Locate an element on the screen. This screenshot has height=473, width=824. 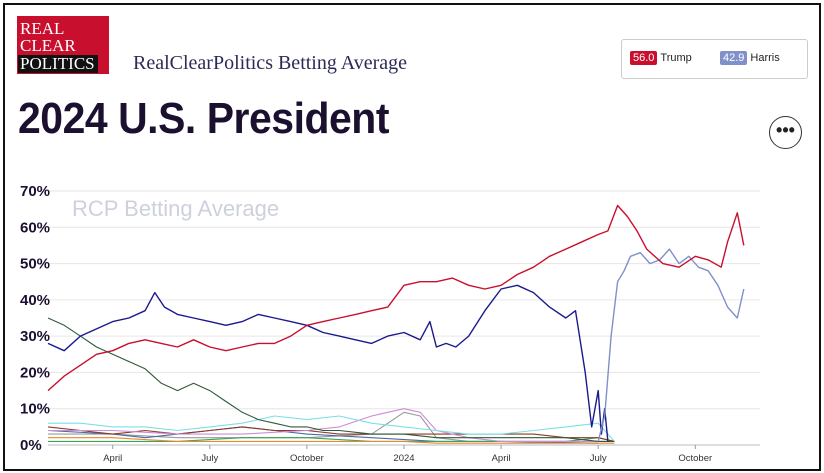
series-line-desantis is located at coordinates (331, 440).